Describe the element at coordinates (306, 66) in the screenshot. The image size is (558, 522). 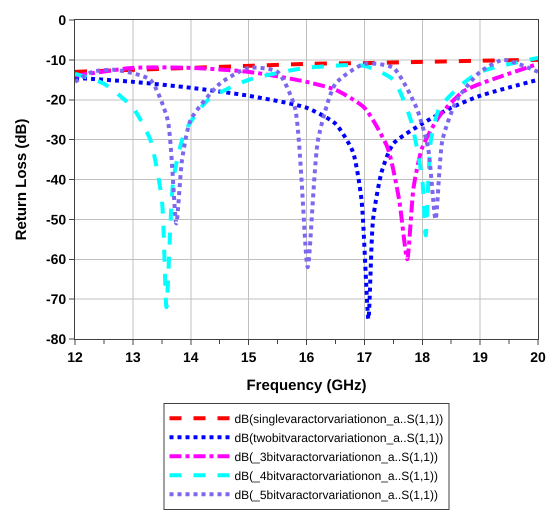
I see `line-series` at that location.